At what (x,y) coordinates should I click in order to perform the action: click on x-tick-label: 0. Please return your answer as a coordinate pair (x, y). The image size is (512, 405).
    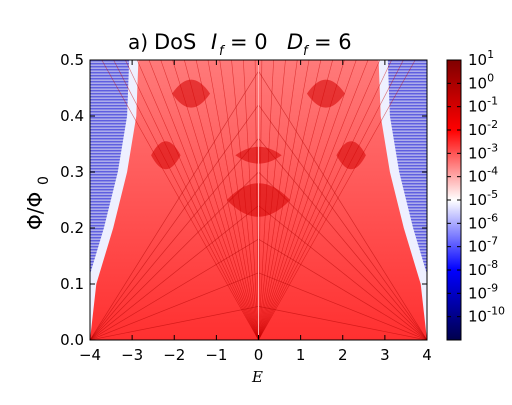
    Looking at the image, I should click on (259, 355).